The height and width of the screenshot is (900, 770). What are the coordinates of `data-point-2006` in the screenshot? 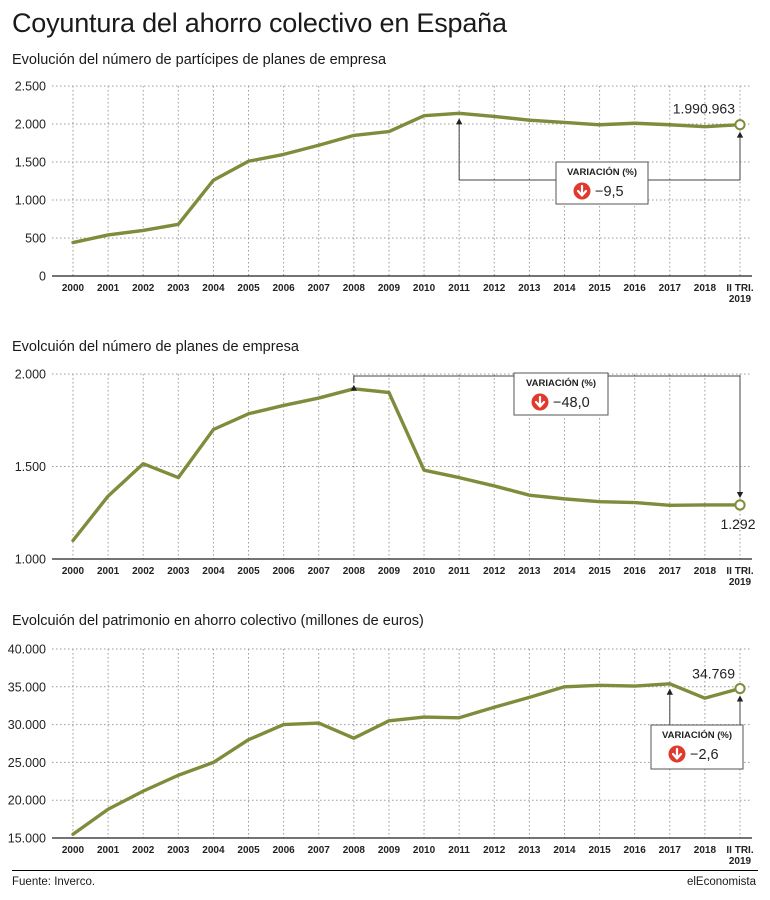 It's located at (283, 405).